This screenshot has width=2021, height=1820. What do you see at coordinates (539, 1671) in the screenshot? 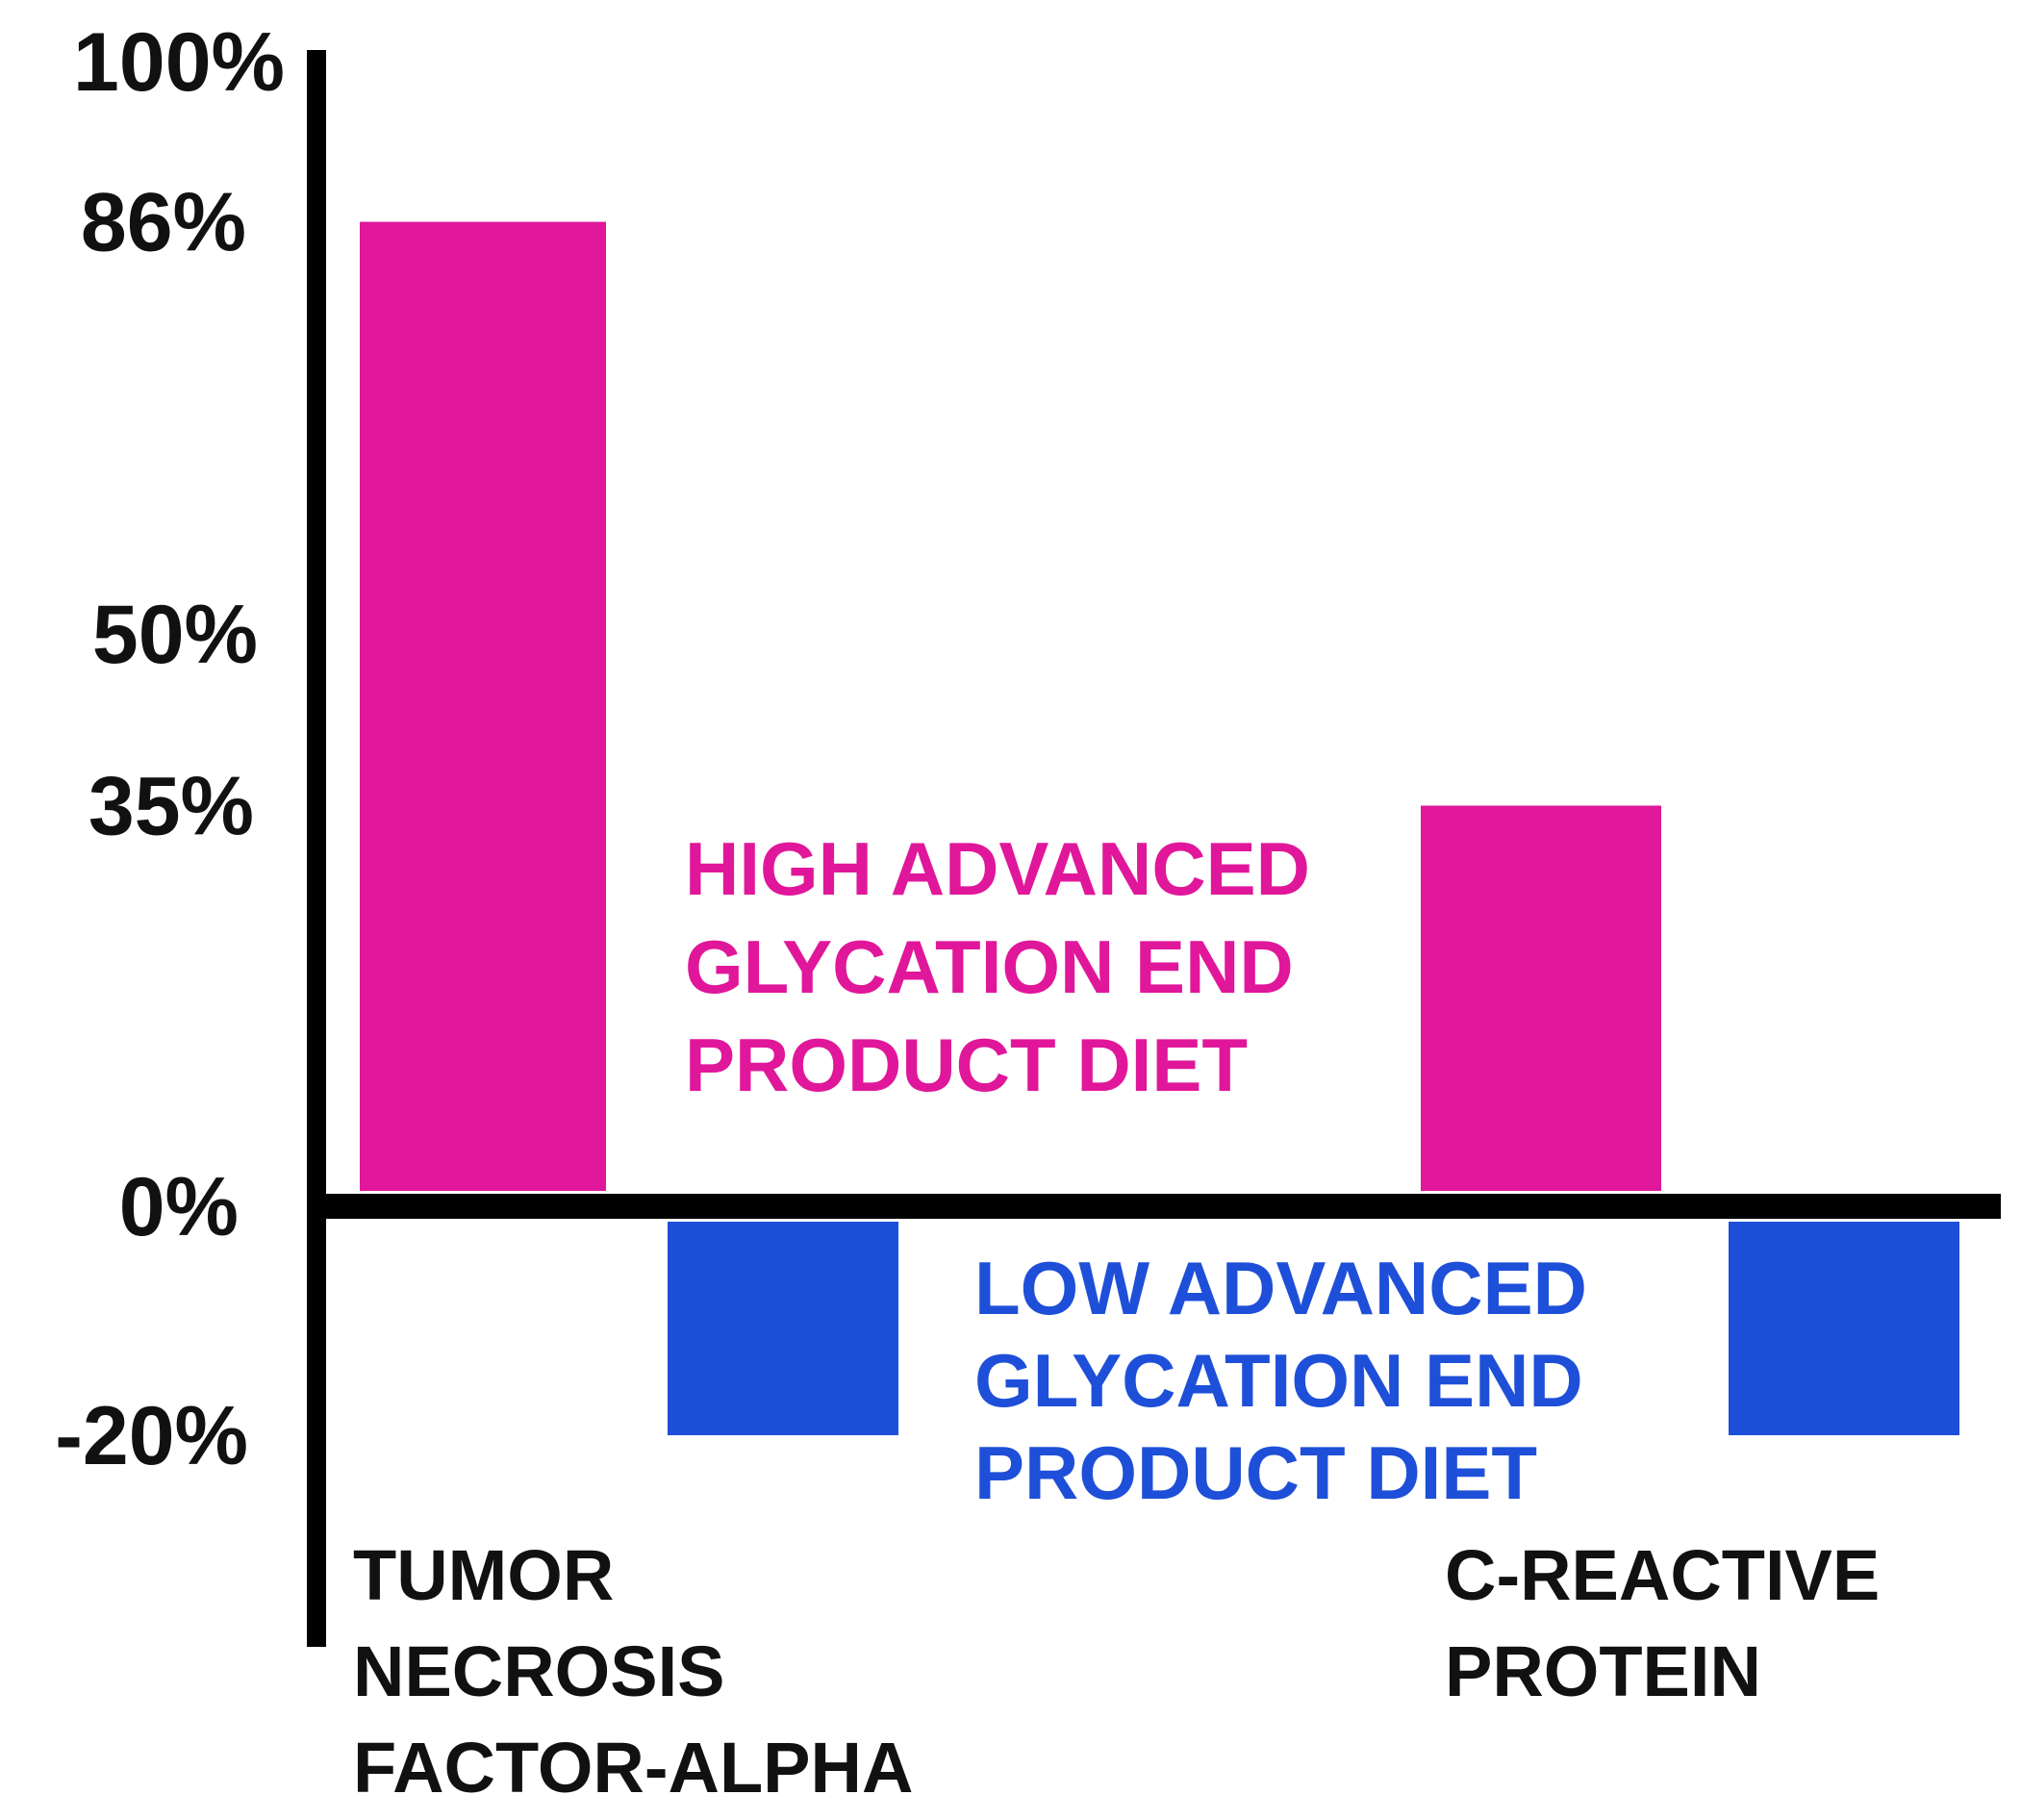
I see `category-label-line: NECROSIS` at bounding box center [539, 1671].